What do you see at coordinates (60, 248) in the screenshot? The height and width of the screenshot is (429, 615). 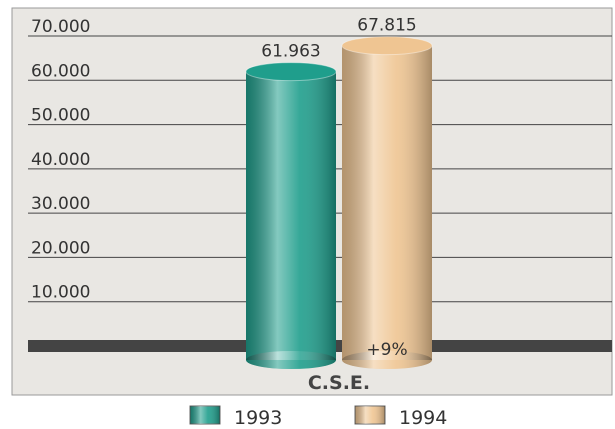 I see `y-tick-label: 20.000` at bounding box center [60, 248].